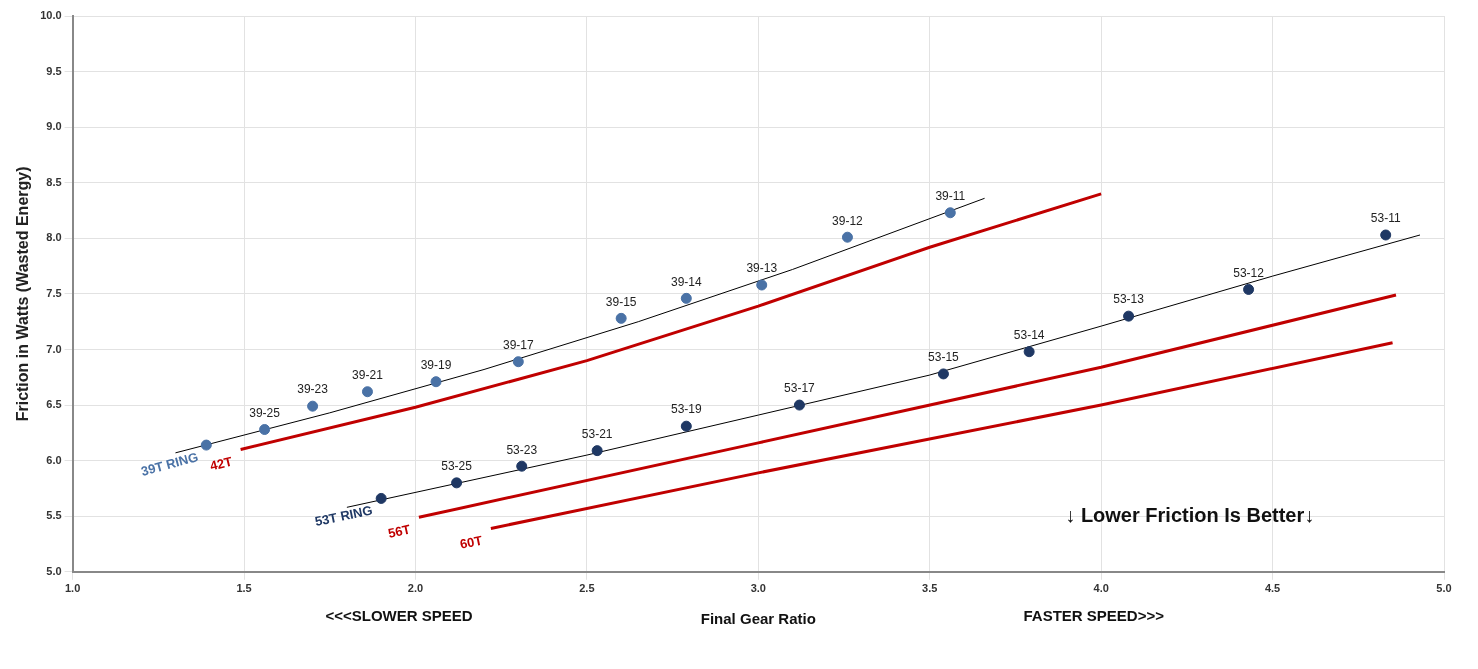  What do you see at coordinates (1385, 218) in the screenshot?
I see `data-label: 53-11` at bounding box center [1385, 218].